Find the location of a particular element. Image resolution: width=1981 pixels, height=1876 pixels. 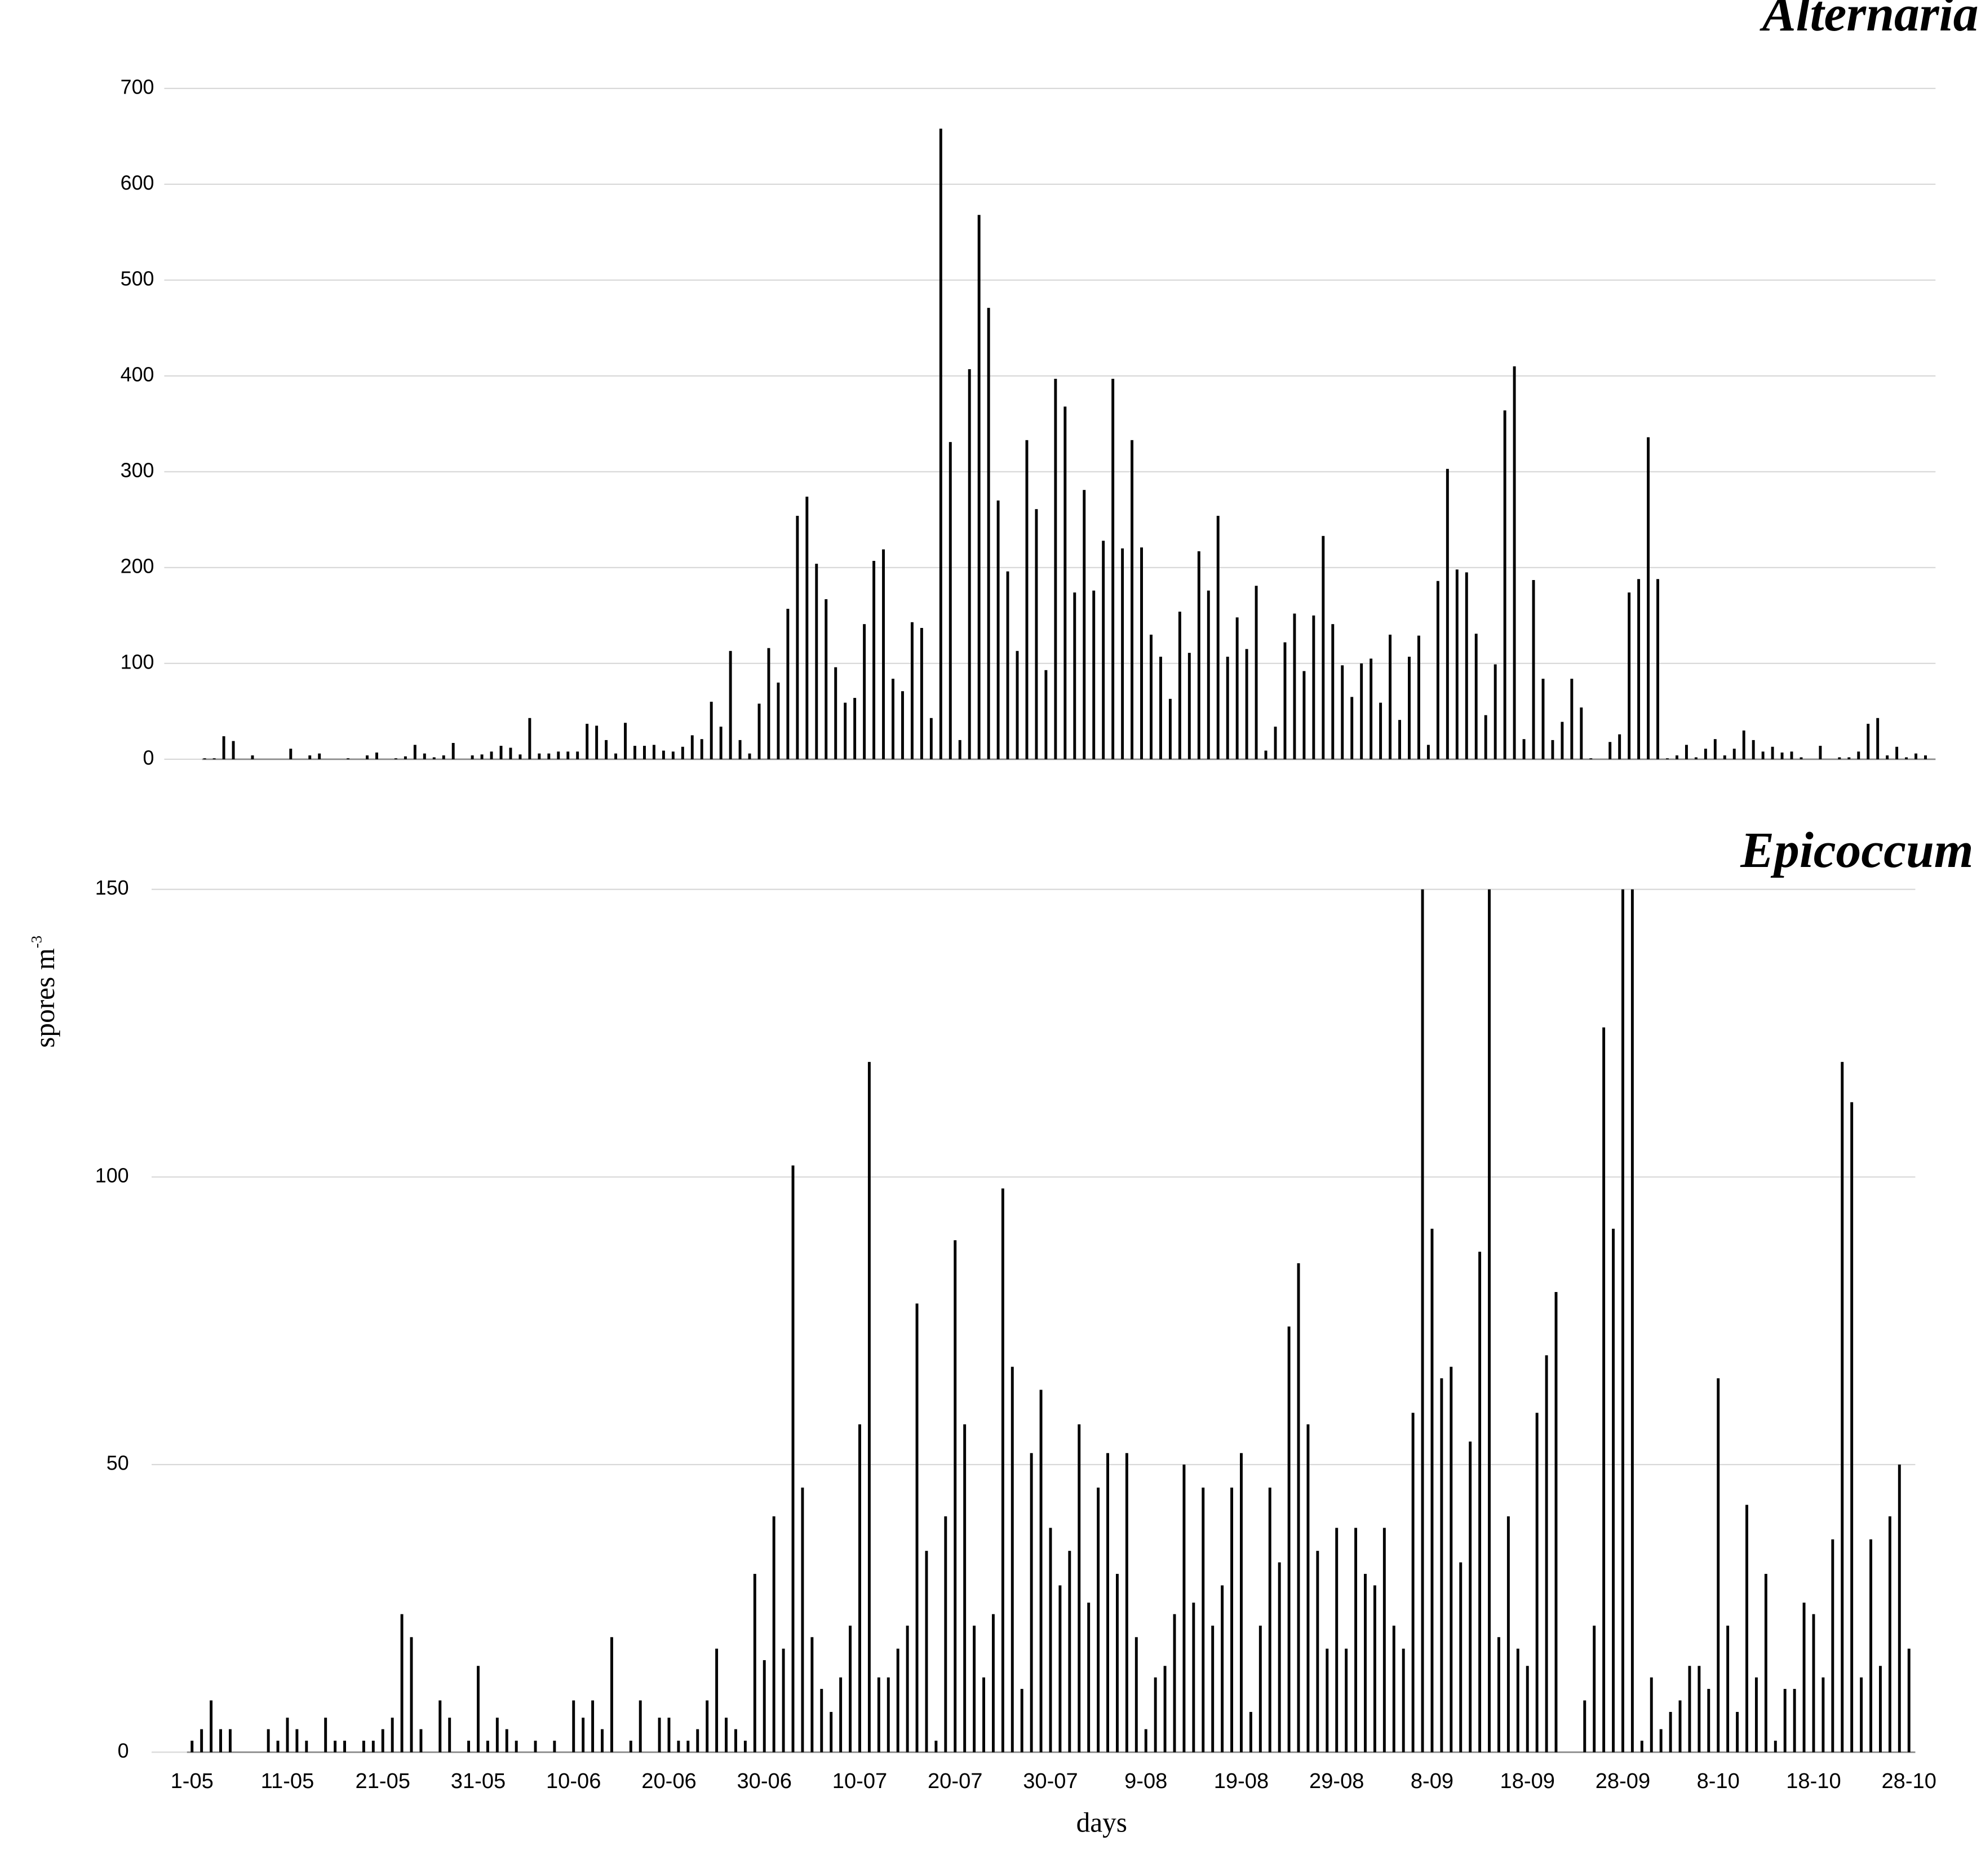

x-axis-label: days is located at coordinates (1101, 1823).